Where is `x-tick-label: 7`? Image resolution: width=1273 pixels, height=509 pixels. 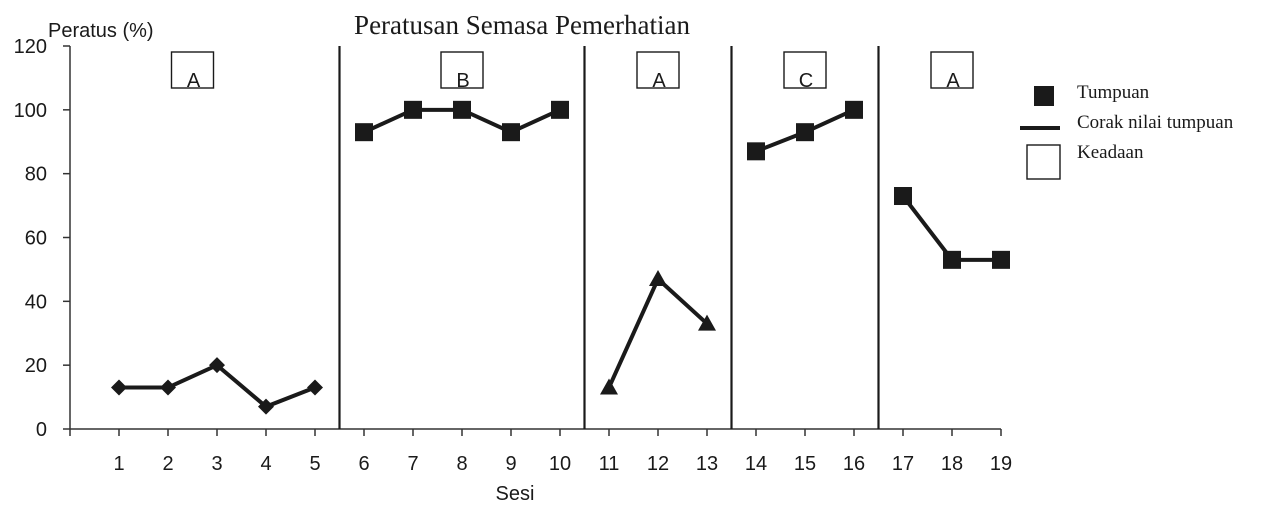 x-tick-label: 7 is located at coordinates (412, 464).